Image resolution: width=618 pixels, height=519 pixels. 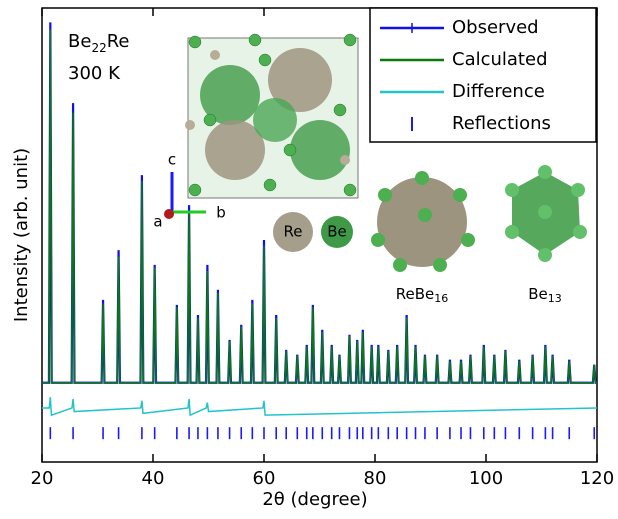 What do you see at coordinates (169, 214) in the screenshot?
I see `axis-origin` at bounding box center [169, 214].